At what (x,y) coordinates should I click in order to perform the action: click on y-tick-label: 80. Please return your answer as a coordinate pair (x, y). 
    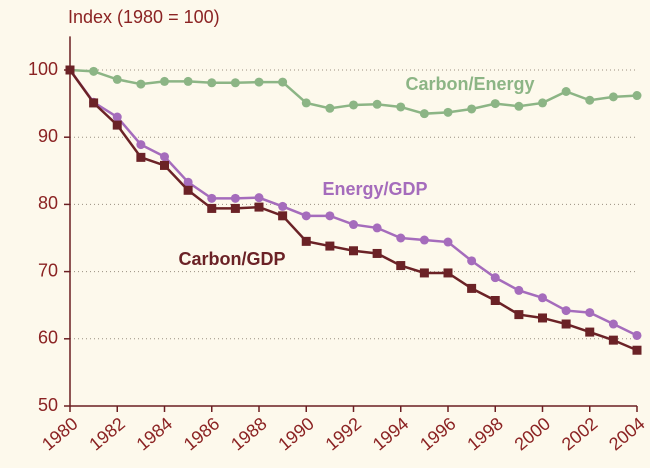
    Looking at the image, I should click on (48, 203).